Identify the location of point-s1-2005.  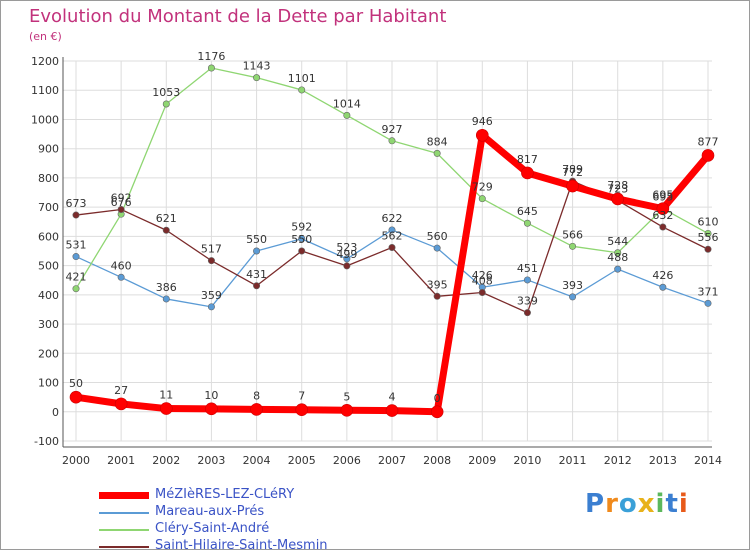
(302, 239).